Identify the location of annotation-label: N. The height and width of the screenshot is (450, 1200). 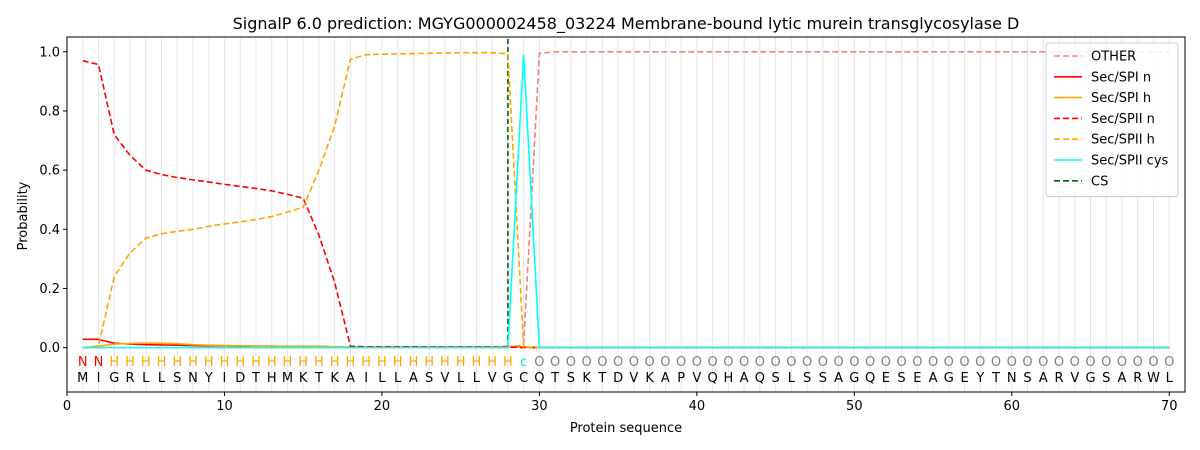
(83, 362).